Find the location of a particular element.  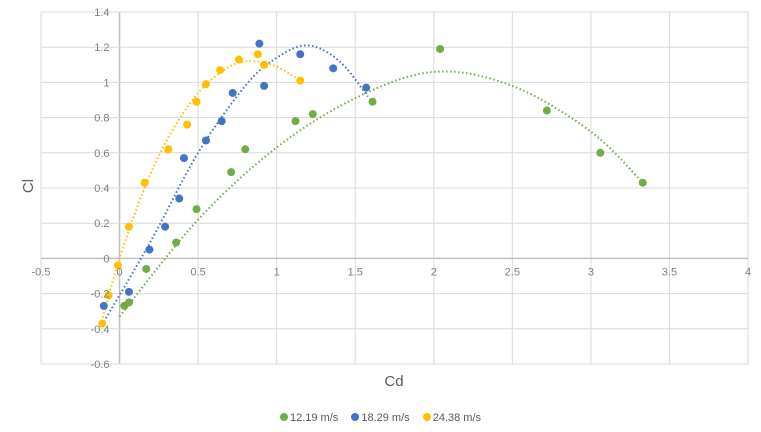

green-dot-icon is located at coordinates (283, 417).